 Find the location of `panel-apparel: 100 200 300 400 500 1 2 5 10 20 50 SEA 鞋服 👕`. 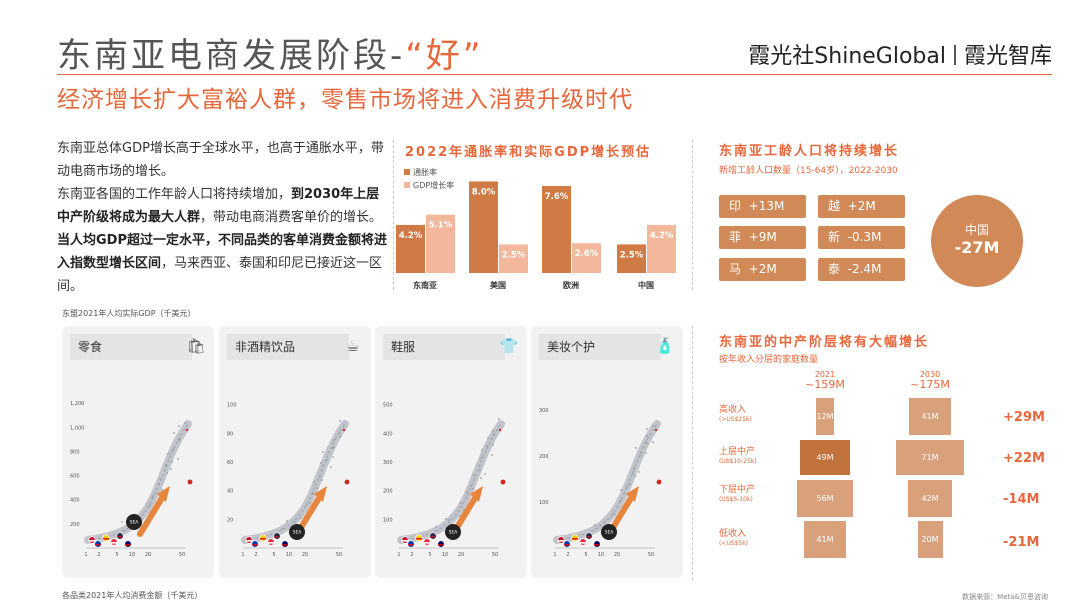

panel-apparel: 100 200 300 400 500 1 2 5 10 20 50 SEA 鞋服 👕 is located at coordinates (451, 452).